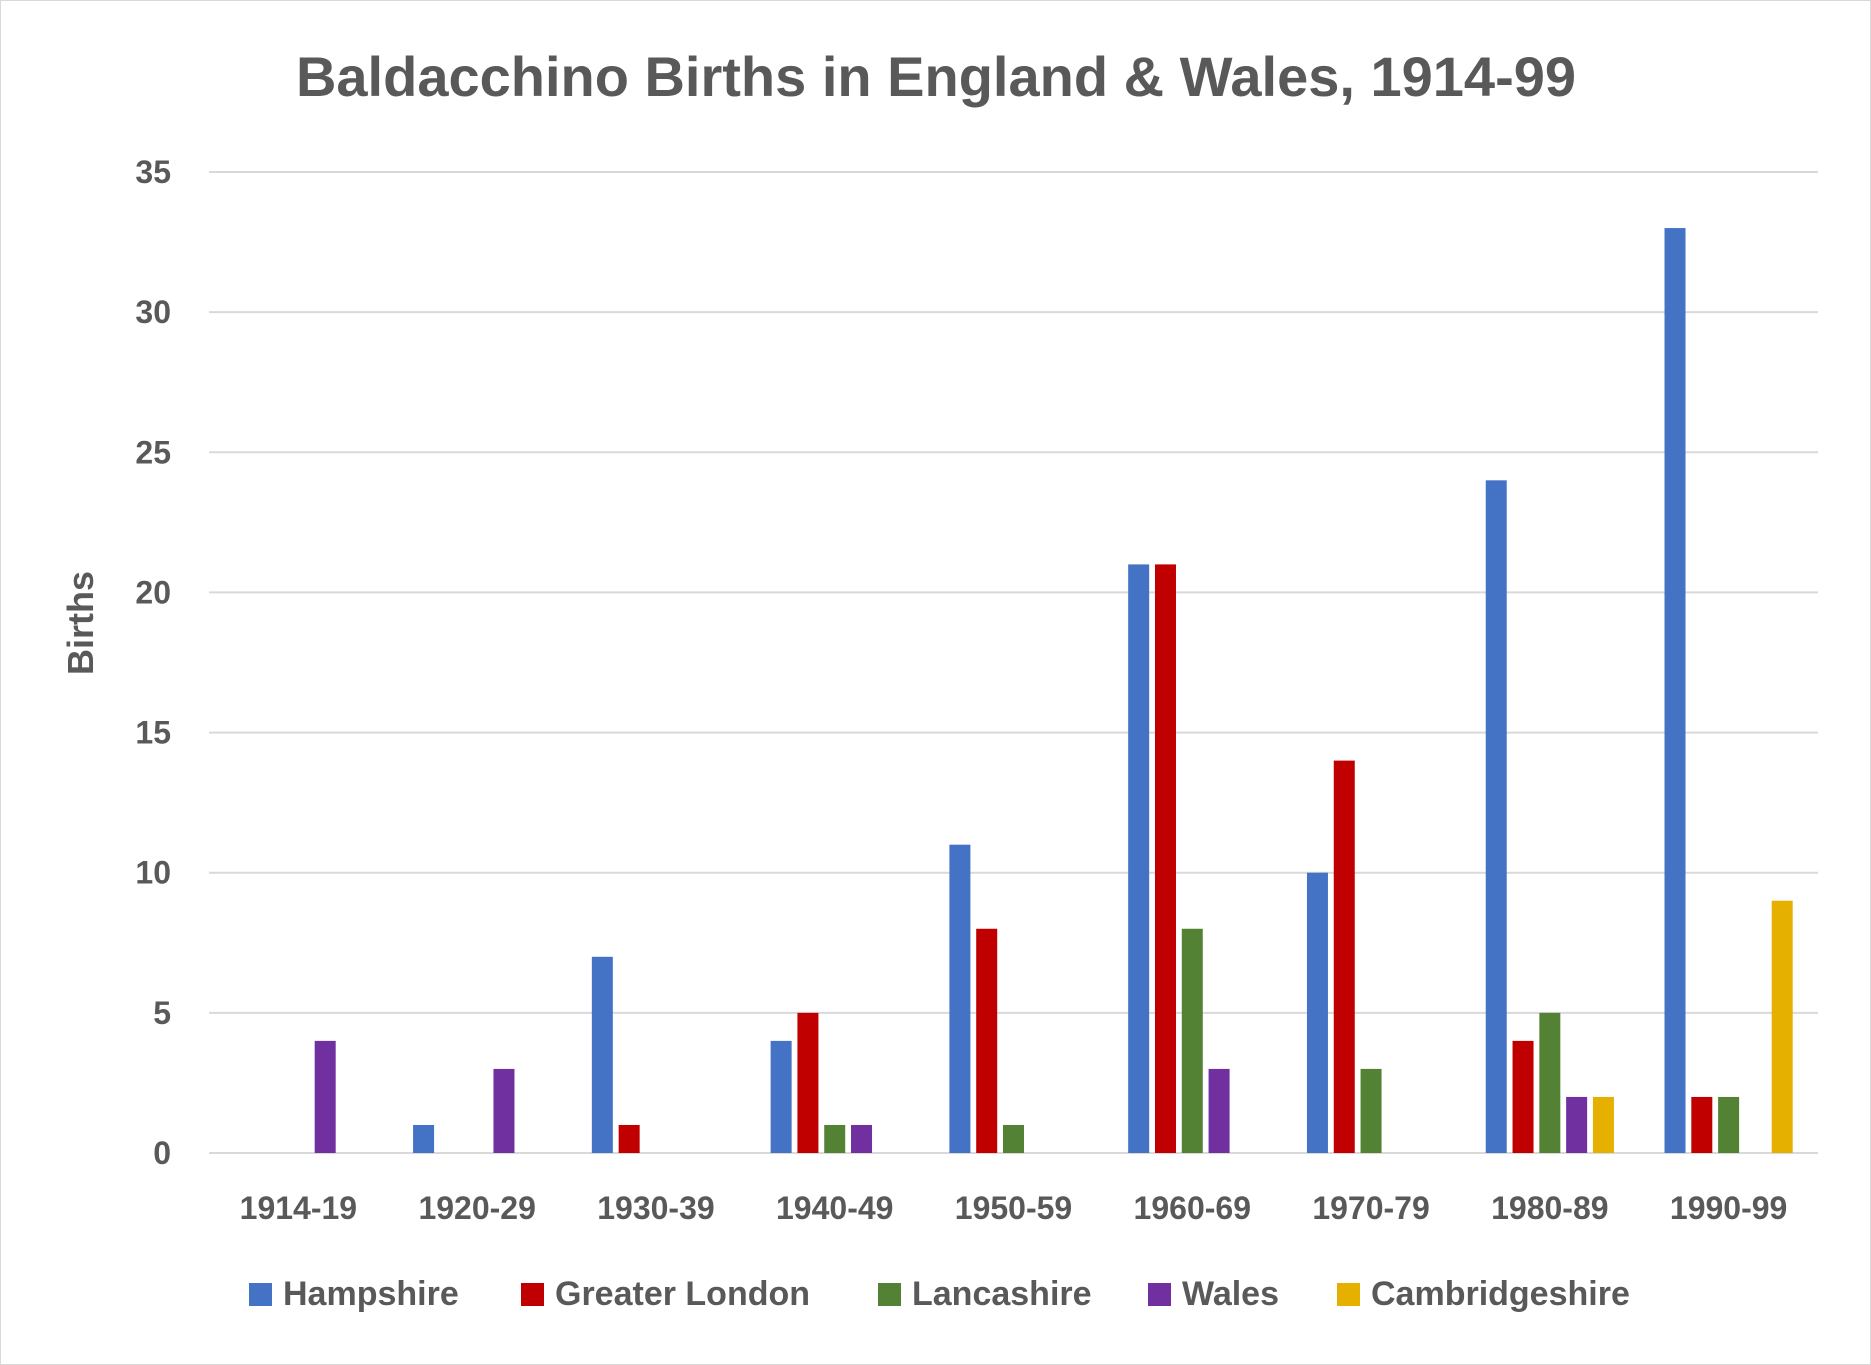  I want to click on x-tick-label: 1914-19, so click(298, 1208).